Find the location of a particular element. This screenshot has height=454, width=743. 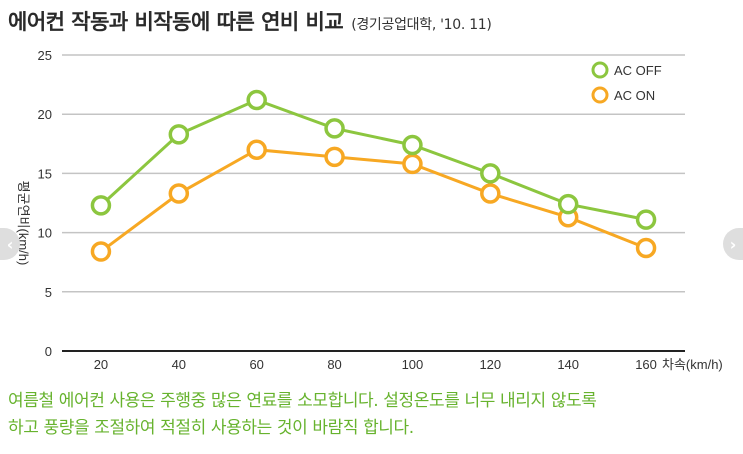

chevron-left-icon: ‹ is located at coordinates (10, 244).